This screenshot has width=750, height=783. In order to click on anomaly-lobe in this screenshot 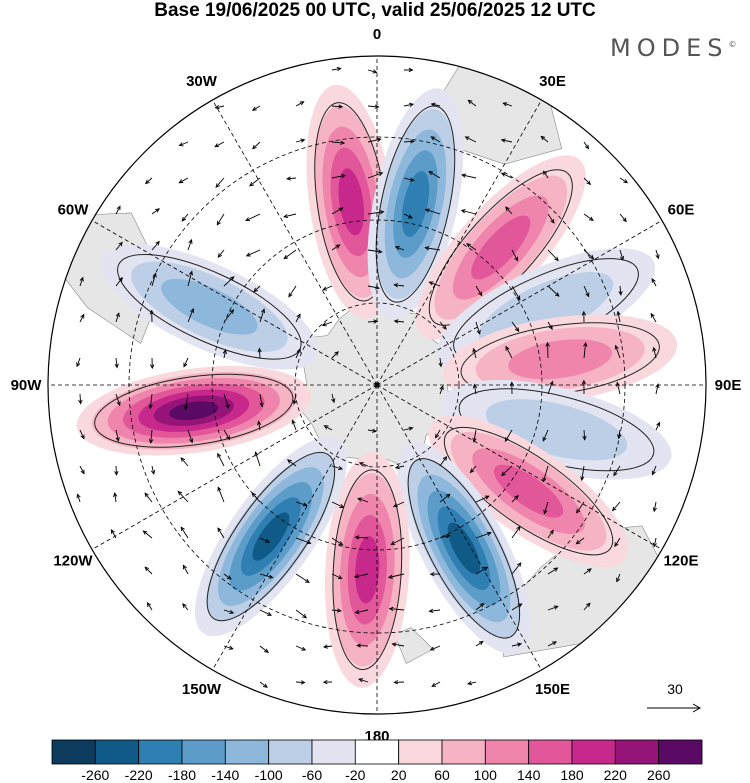, I will do `click(464, 548)`.